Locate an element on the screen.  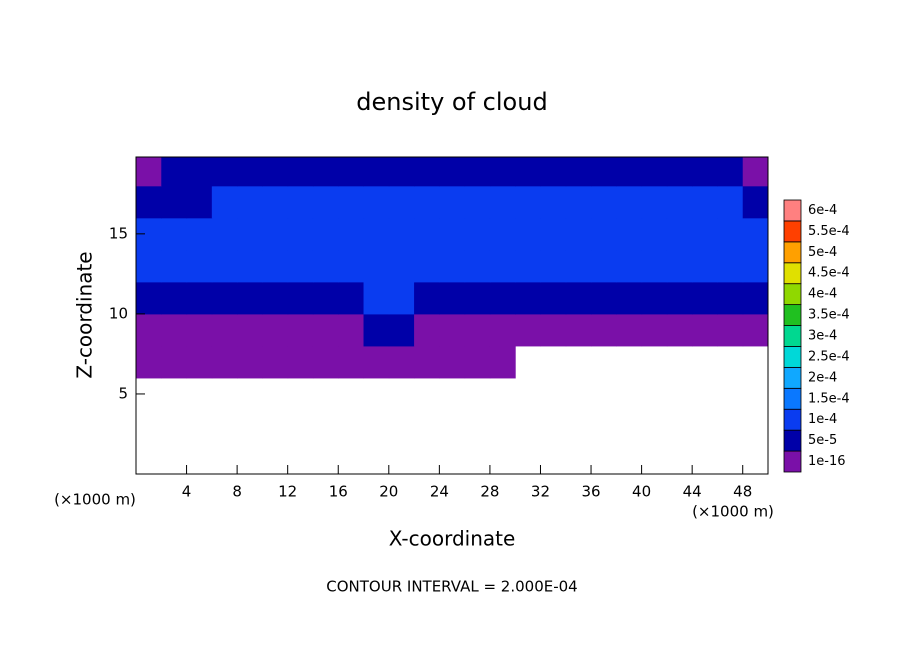
x-tick-label: 8 is located at coordinates (237, 492).